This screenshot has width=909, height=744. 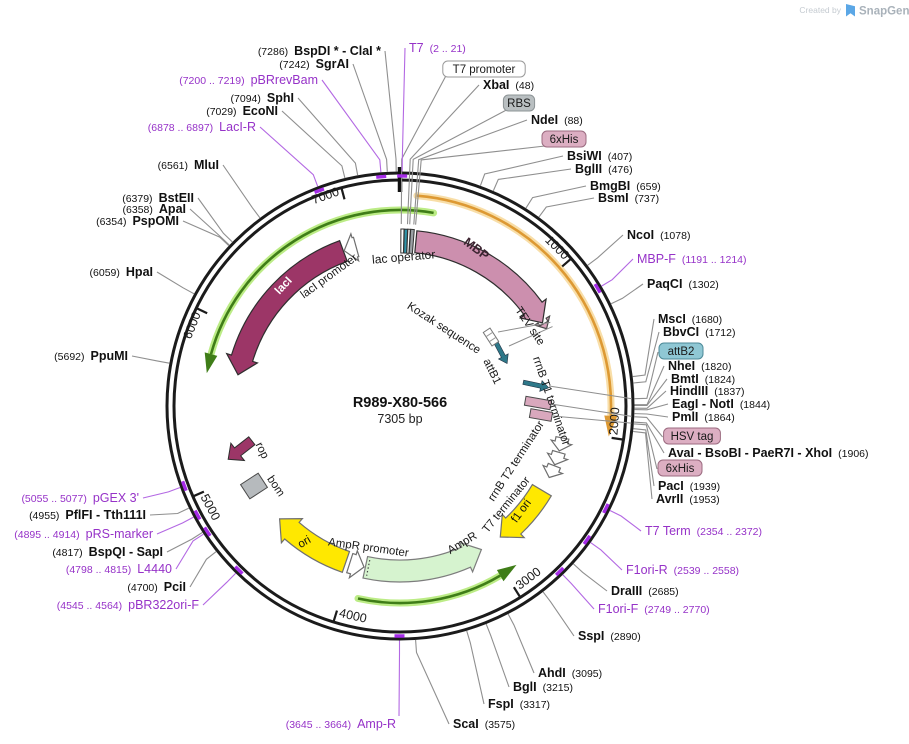 What do you see at coordinates (470, 151) in the screenshot?
I see `enzyme-label-xbai: XbaI (48)` at bounding box center [470, 151].